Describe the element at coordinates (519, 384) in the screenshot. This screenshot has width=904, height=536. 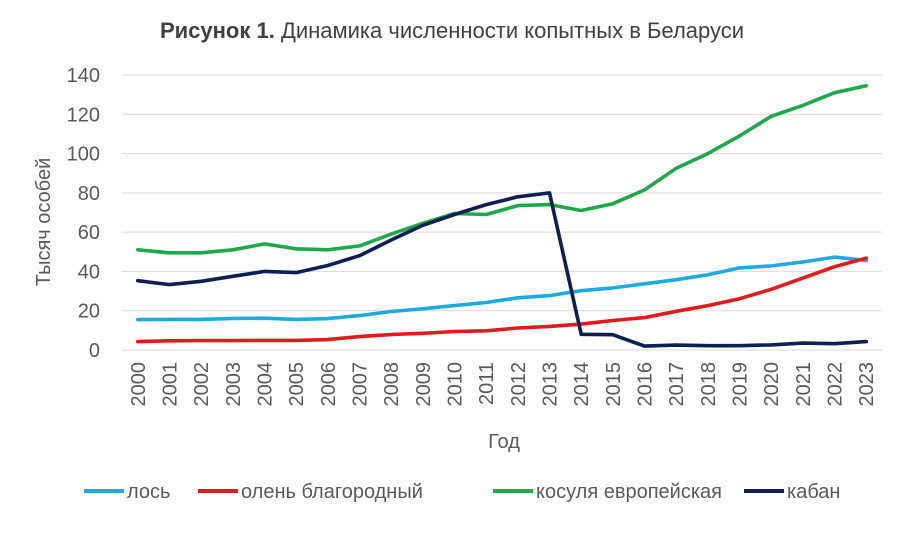
I see `x-tick-label: 2012` at that location.